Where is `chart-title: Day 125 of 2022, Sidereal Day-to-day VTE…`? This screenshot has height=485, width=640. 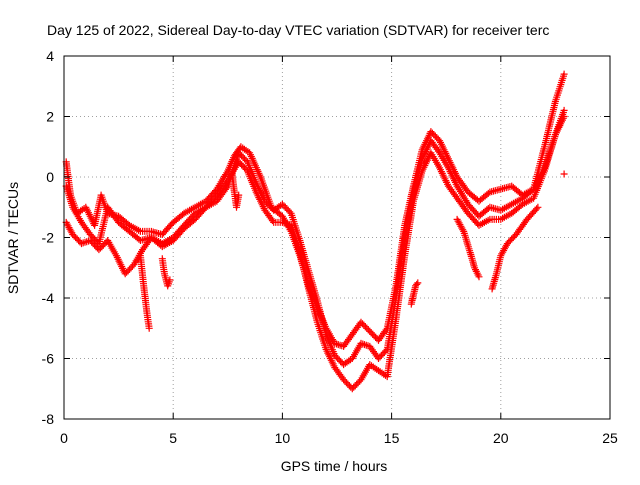 chart-title: Day 125 of 2022, Sidereal Day-to-day VTE… is located at coordinates (298, 30).